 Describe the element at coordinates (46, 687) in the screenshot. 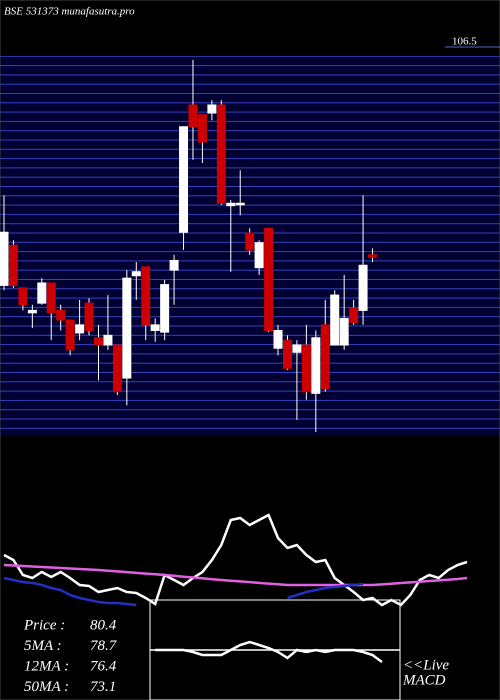

I see `readout-label: 50MA :` at that location.